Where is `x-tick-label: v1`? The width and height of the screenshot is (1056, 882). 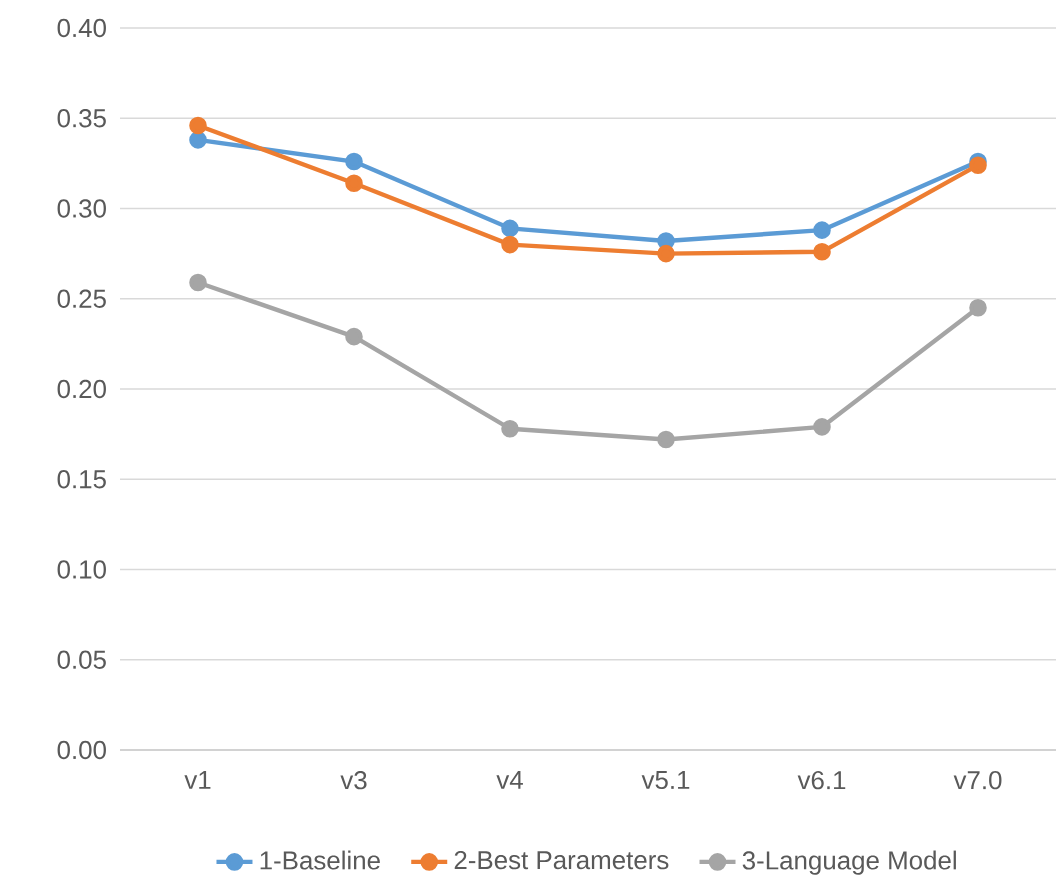 x-tick-label: v1 is located at coordinates (197, 780).